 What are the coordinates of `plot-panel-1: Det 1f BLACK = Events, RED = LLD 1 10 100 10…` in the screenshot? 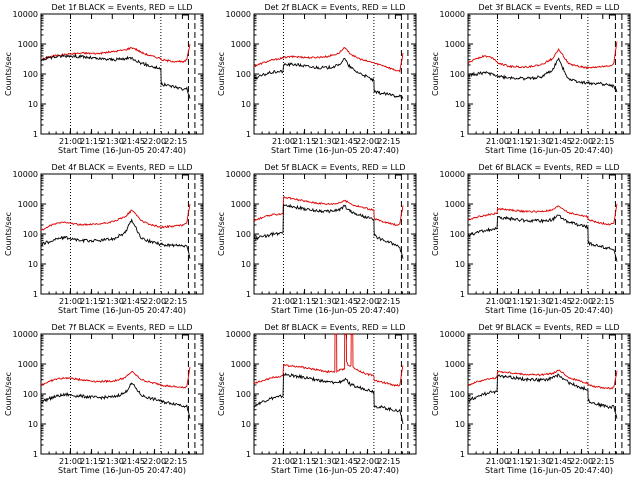 It's located at (104, 79).